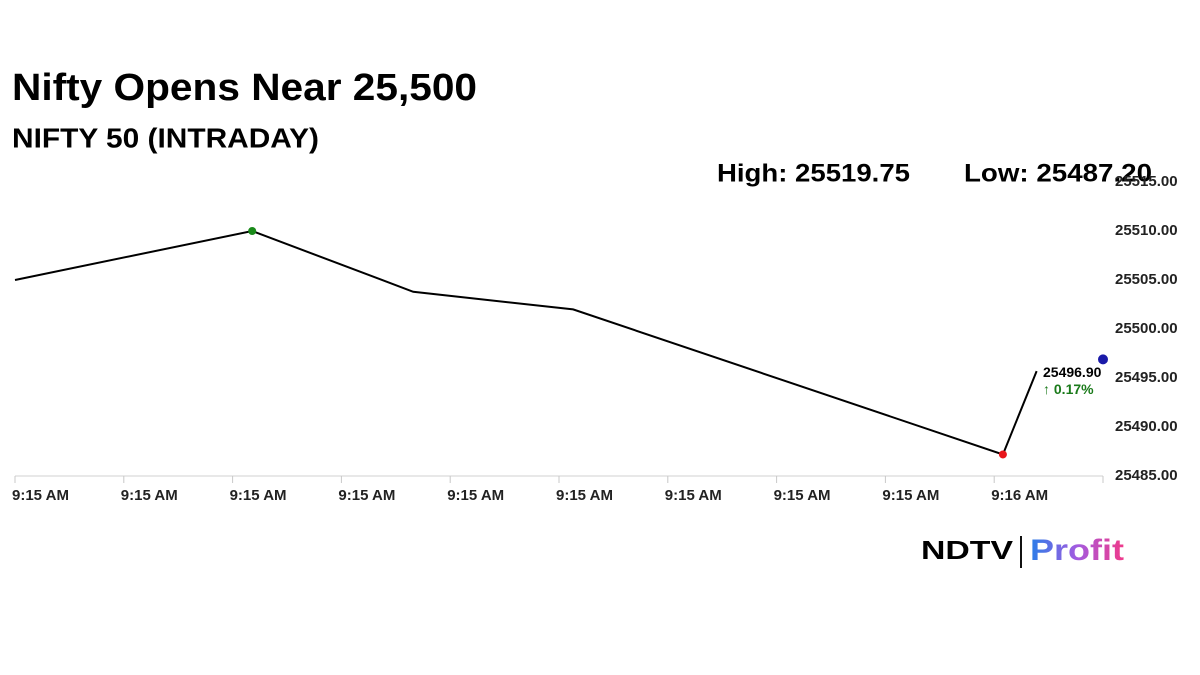 This screenshot has width=1200, height=675. Describe the element at coordinates (967, 550) in the screenshot. I see `logo-ndtv: NDTV` at that location.